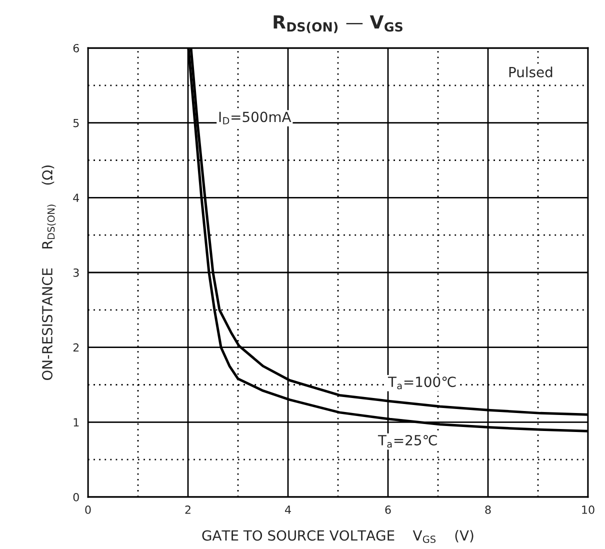 The image size is (605, 549). Describe the element at coordinates (530, 72) in the screenshot. I see `annotation: Pulsed` at that location.